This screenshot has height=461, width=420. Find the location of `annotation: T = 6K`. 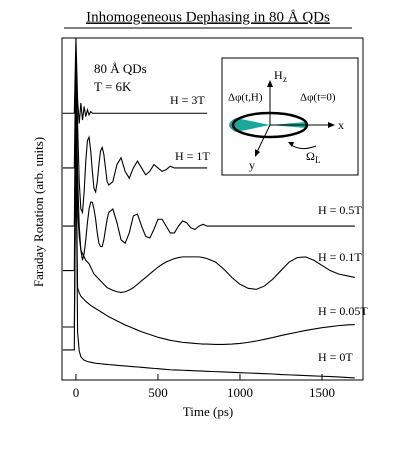

annotation: T = 6K is located at coordinates (113, 86).